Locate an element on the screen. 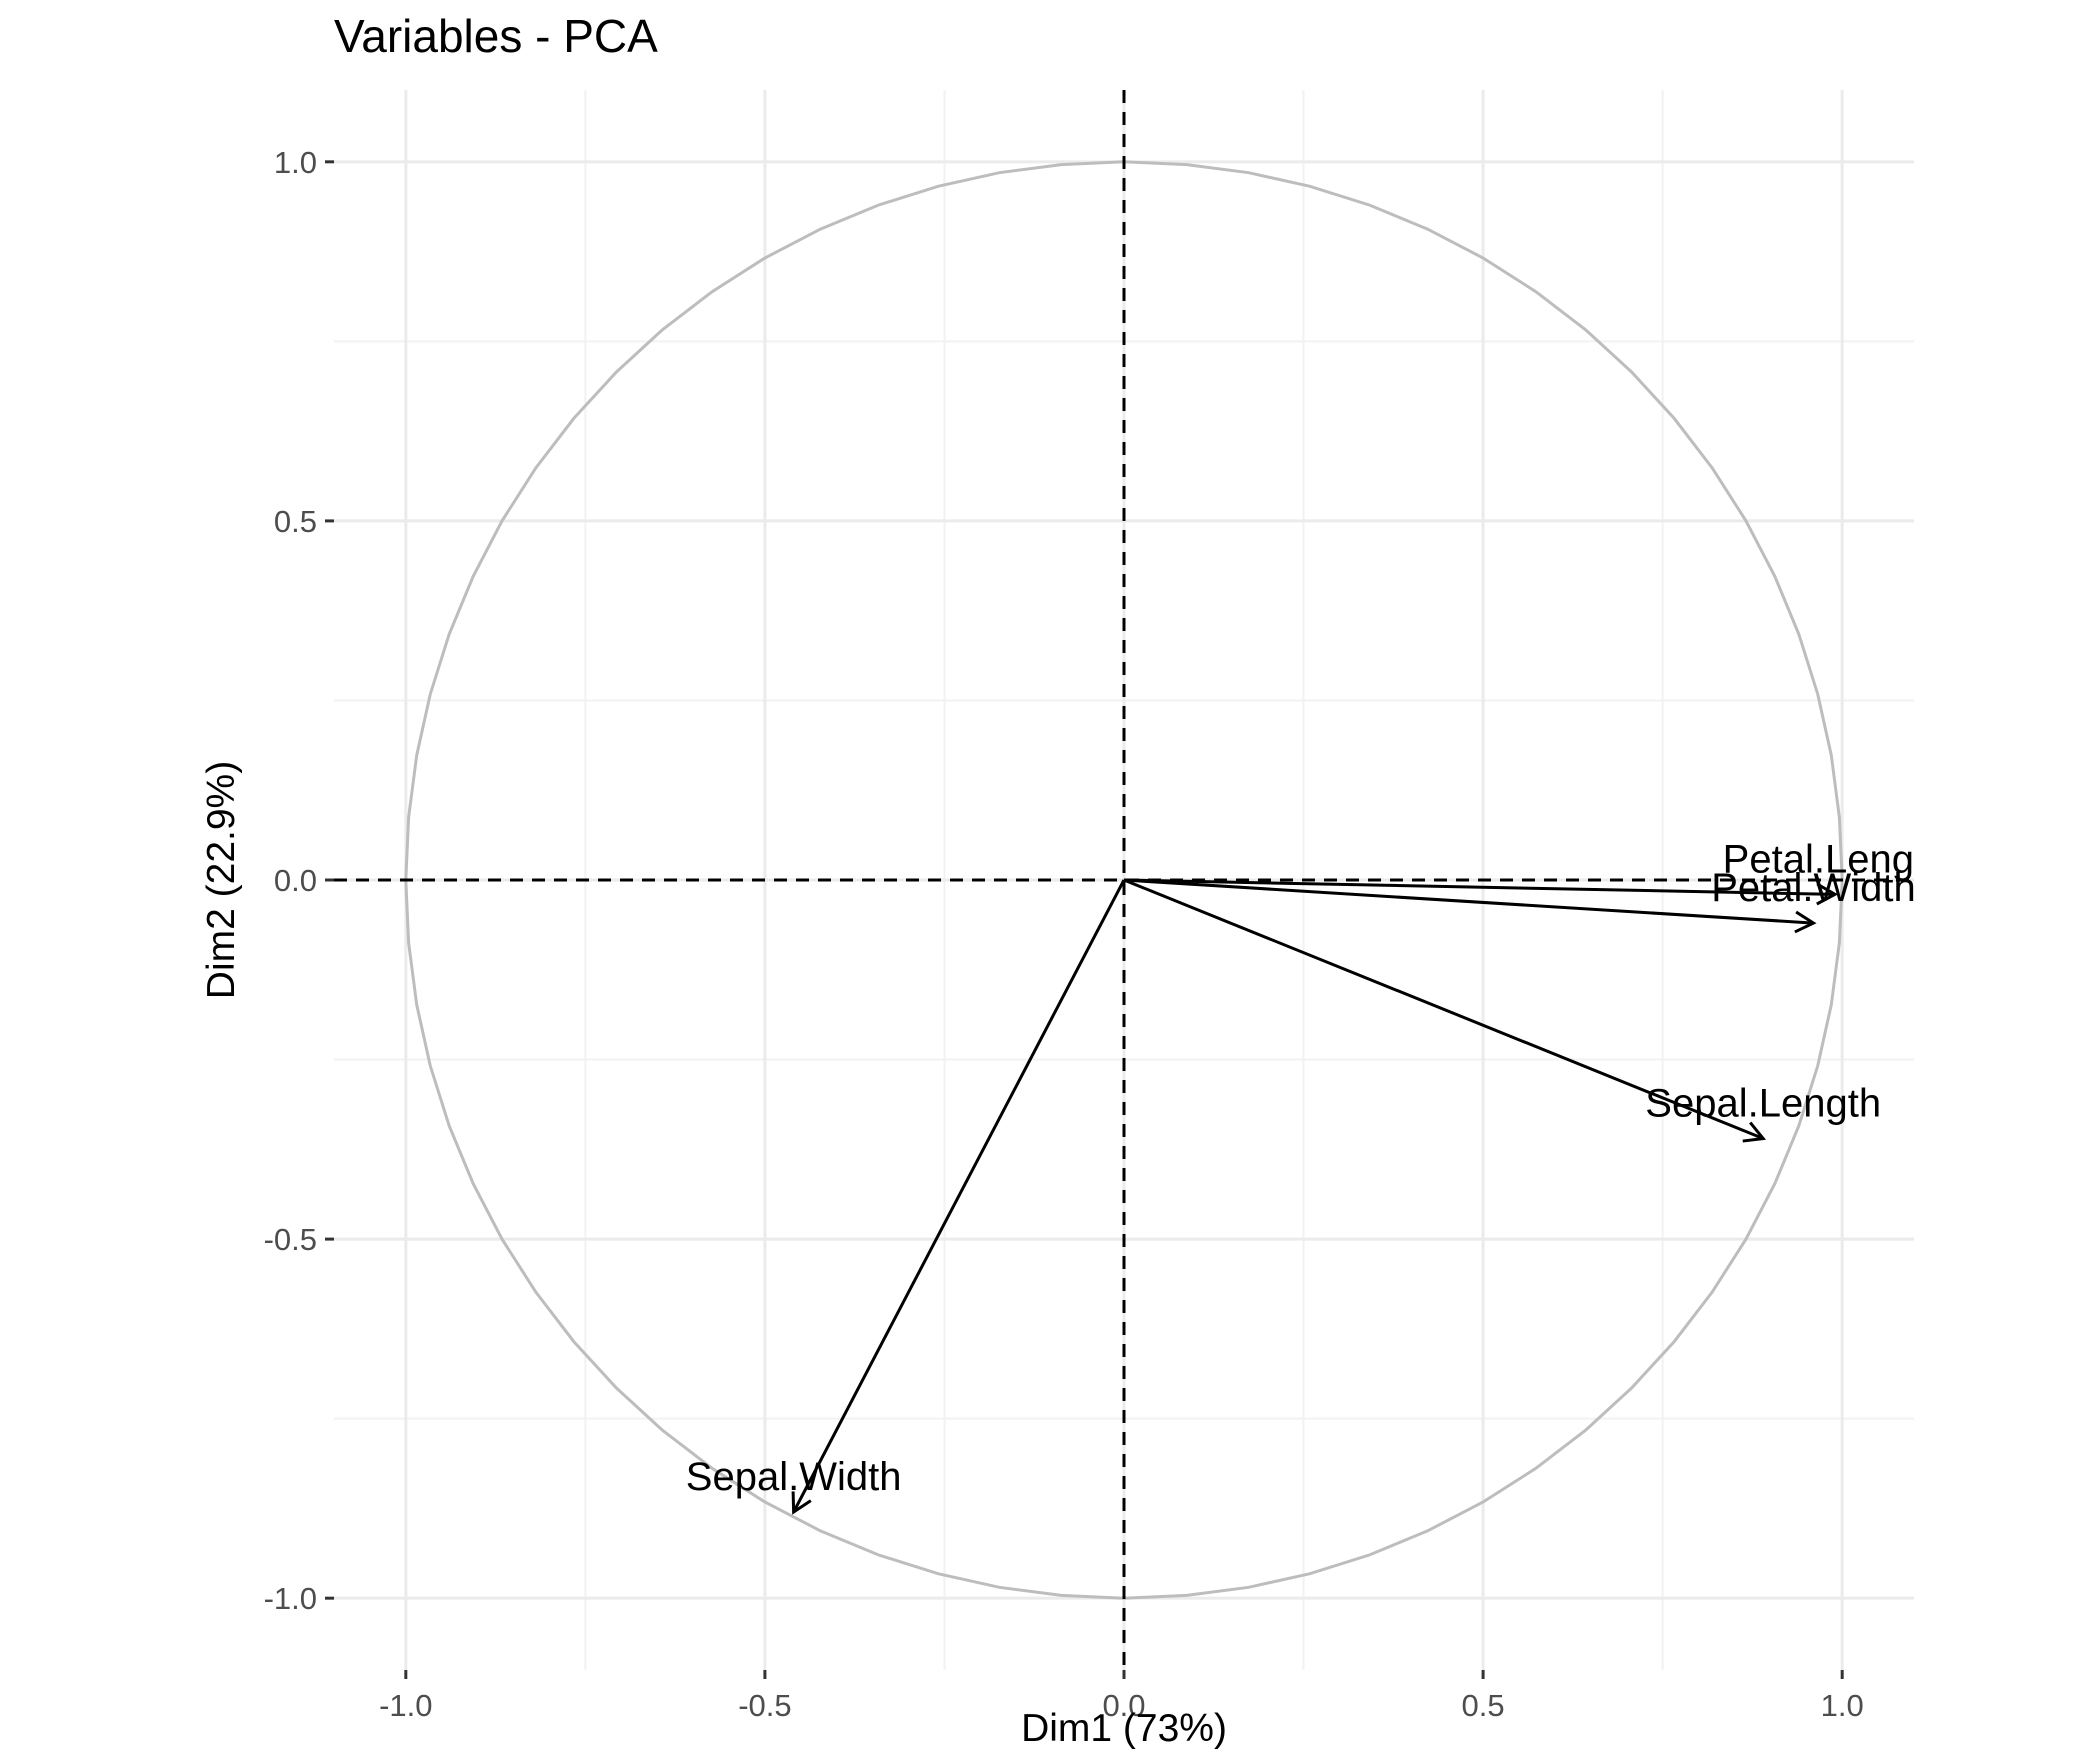 Image resolution: width=2082 pixels, height=1756 pixels. chart-title: Variables - PCA is located at coordinates (496, 36).